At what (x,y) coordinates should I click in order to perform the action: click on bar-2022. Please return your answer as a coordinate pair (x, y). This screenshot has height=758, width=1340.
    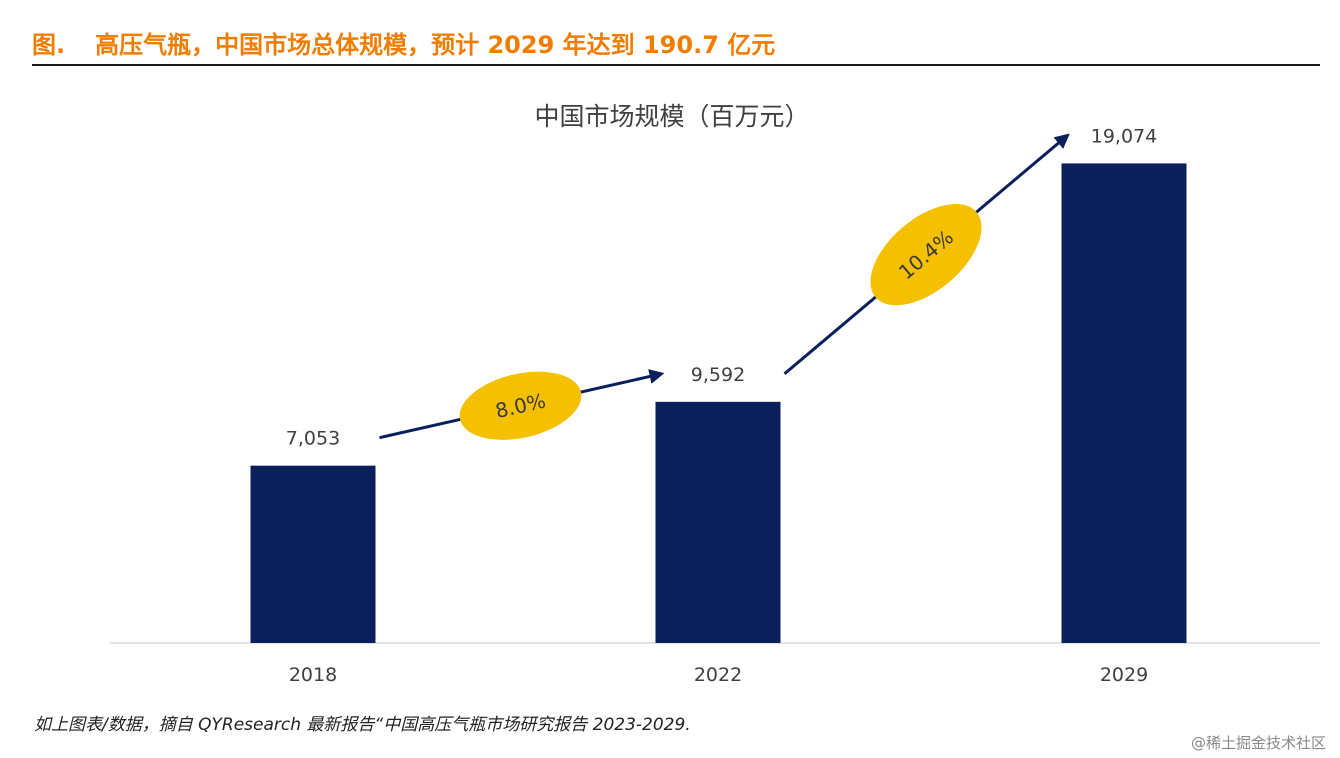
    Looking at the image, I should click on (718, 522).